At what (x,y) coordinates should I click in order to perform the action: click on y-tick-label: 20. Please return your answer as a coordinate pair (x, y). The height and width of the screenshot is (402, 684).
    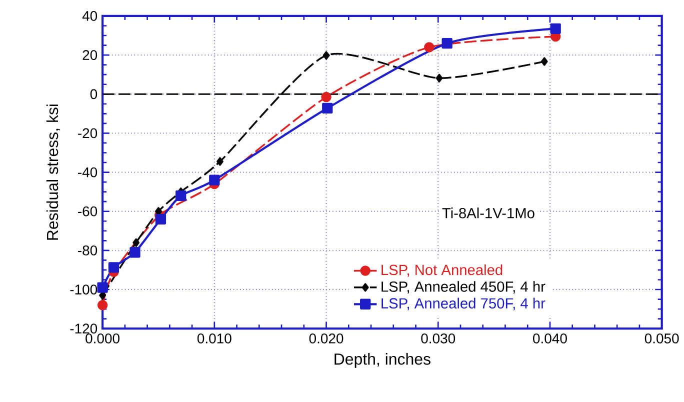
    Looking at the image, I should click on (90, 55).